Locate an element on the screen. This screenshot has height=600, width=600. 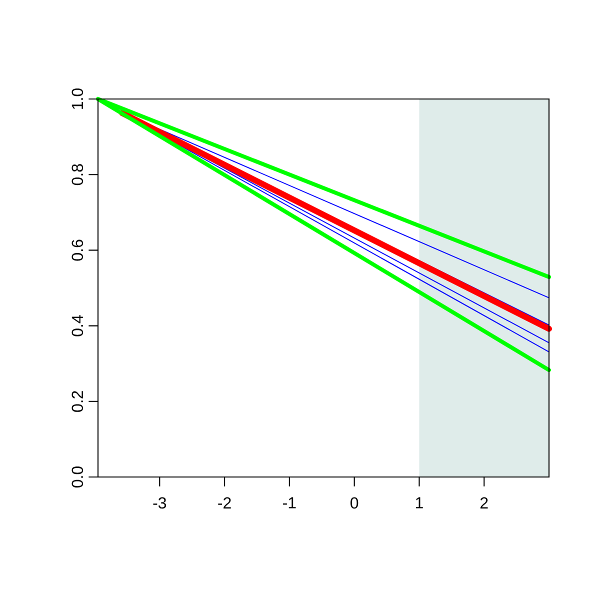
y-tick-label: 0.8 is located at coordinates (78, 175).